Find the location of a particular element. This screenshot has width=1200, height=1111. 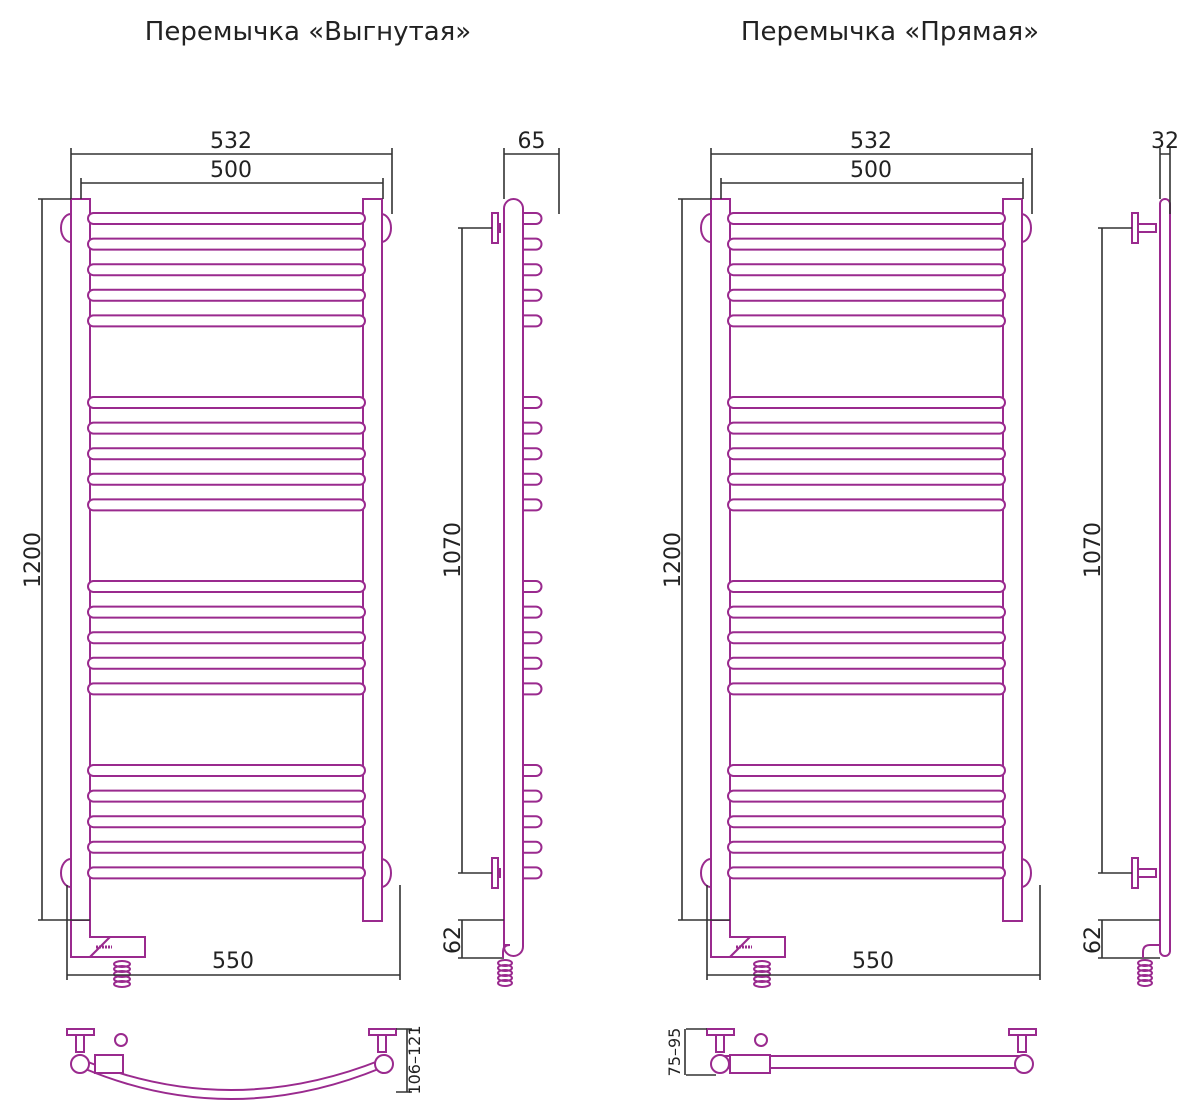

plan-view: 75–95 is located at coordinates (851, 1052).